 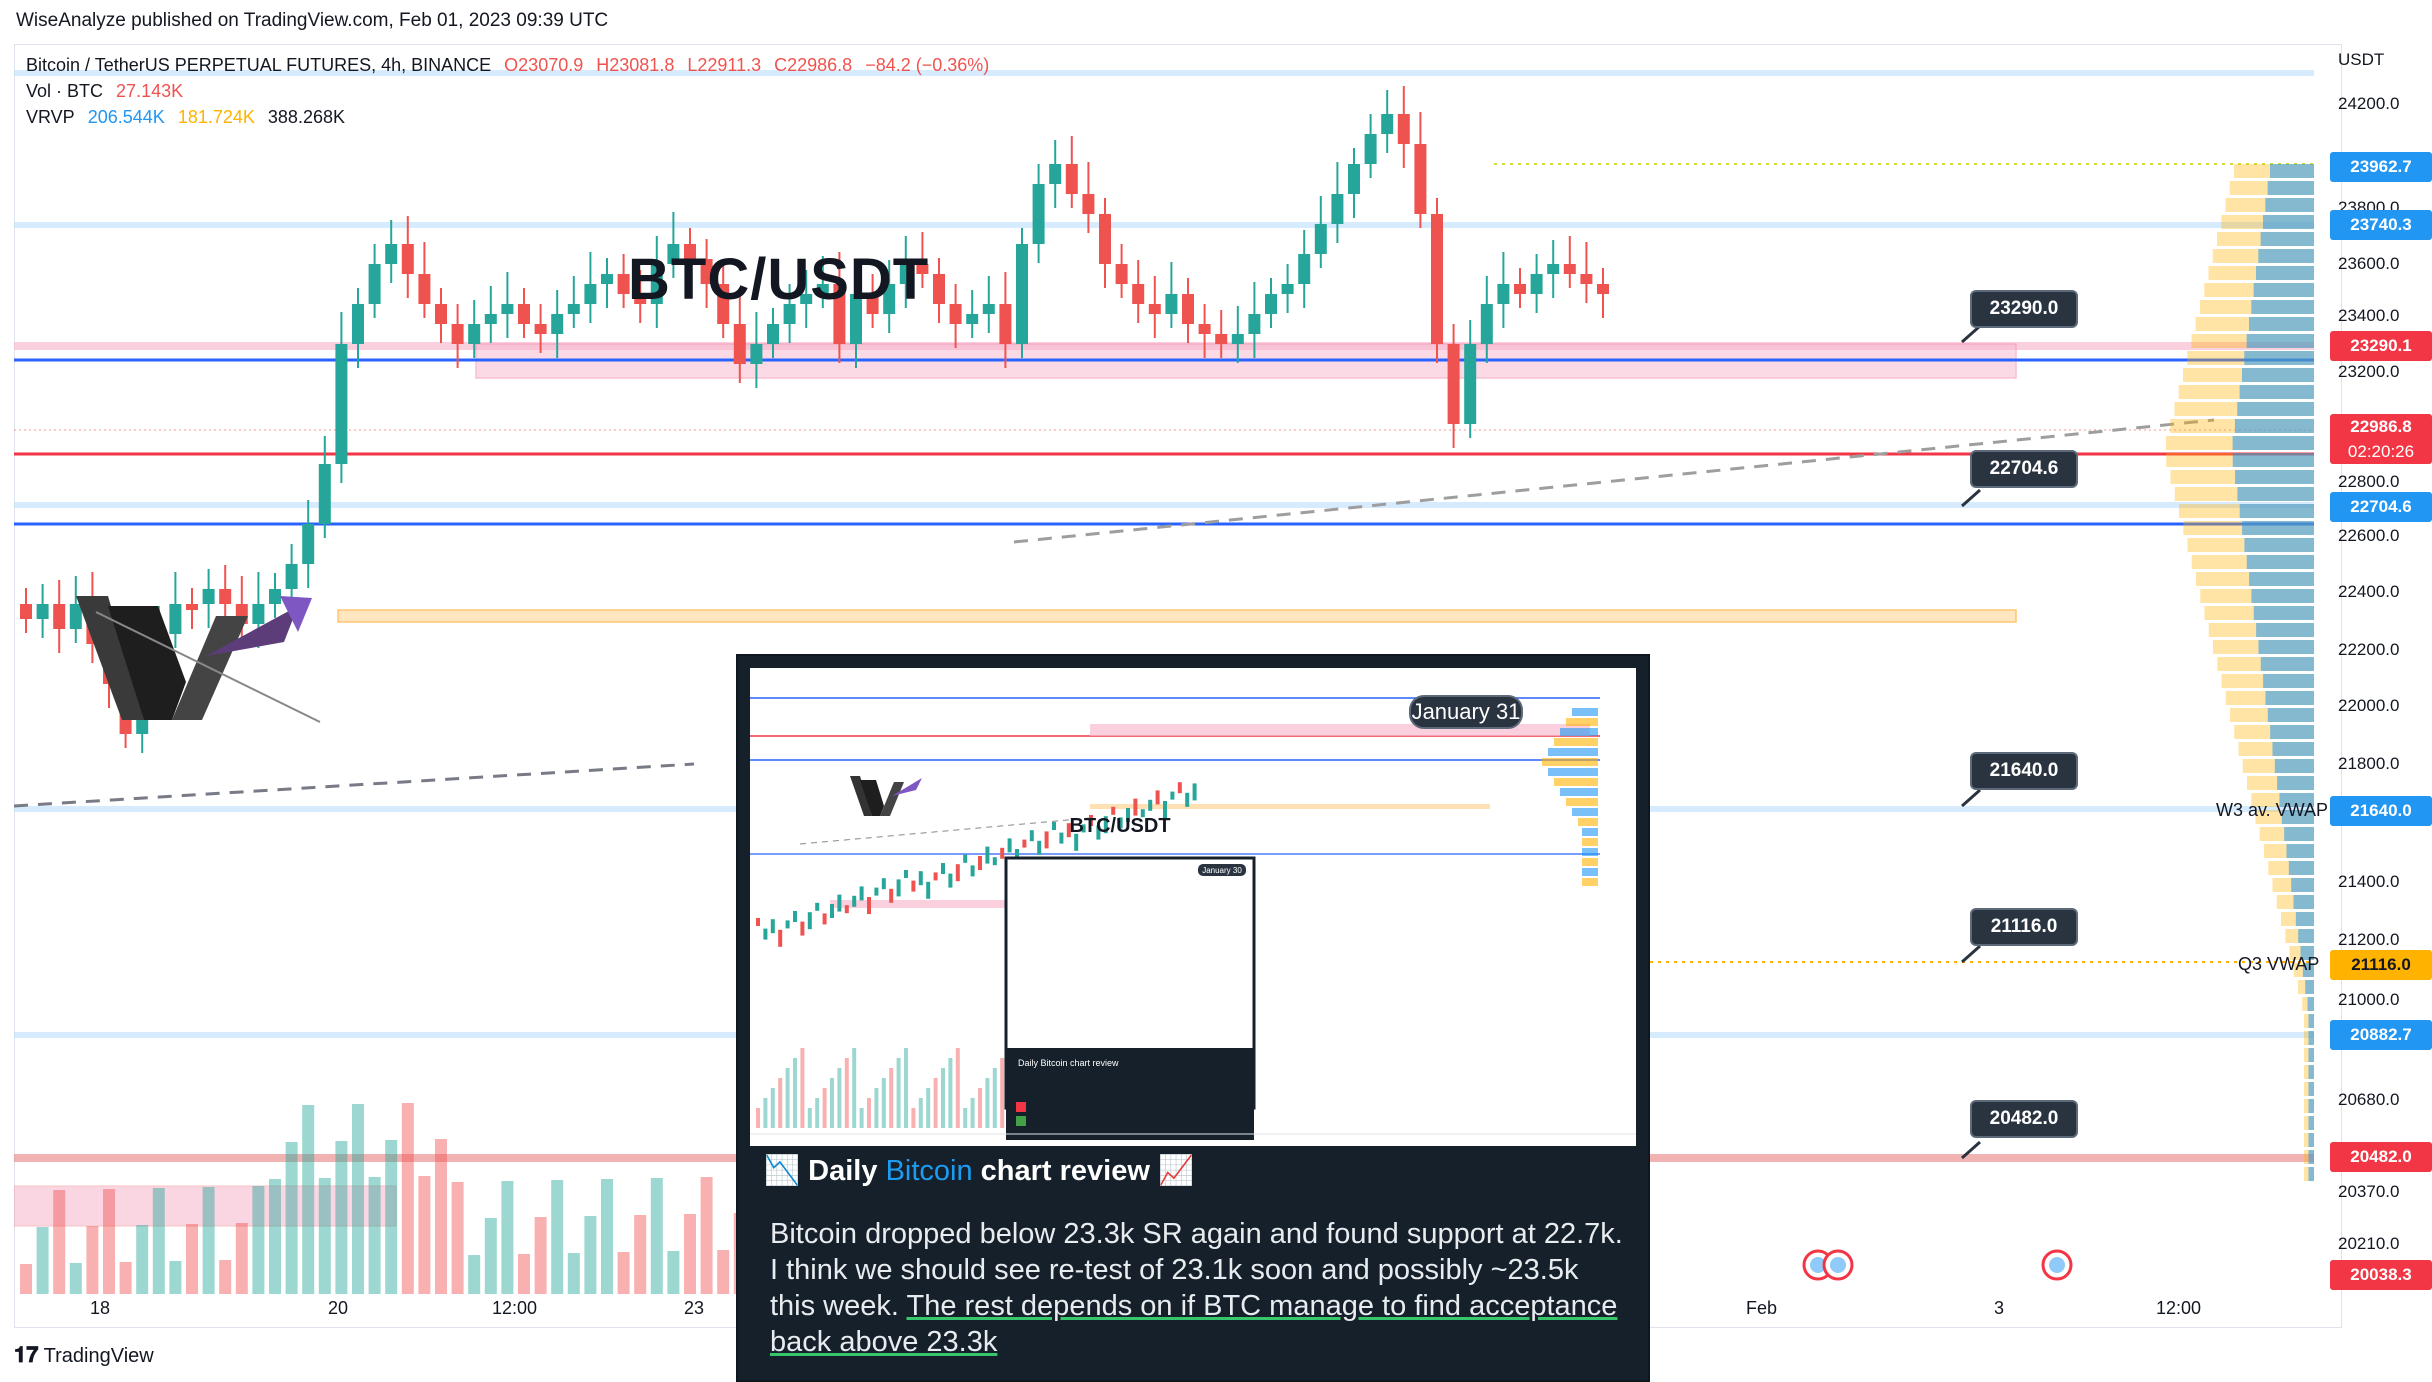 What do you see at coordinates (2057, 1265) in the screenshot?
I see `event-flag` at bounding box center [2057, 1265].